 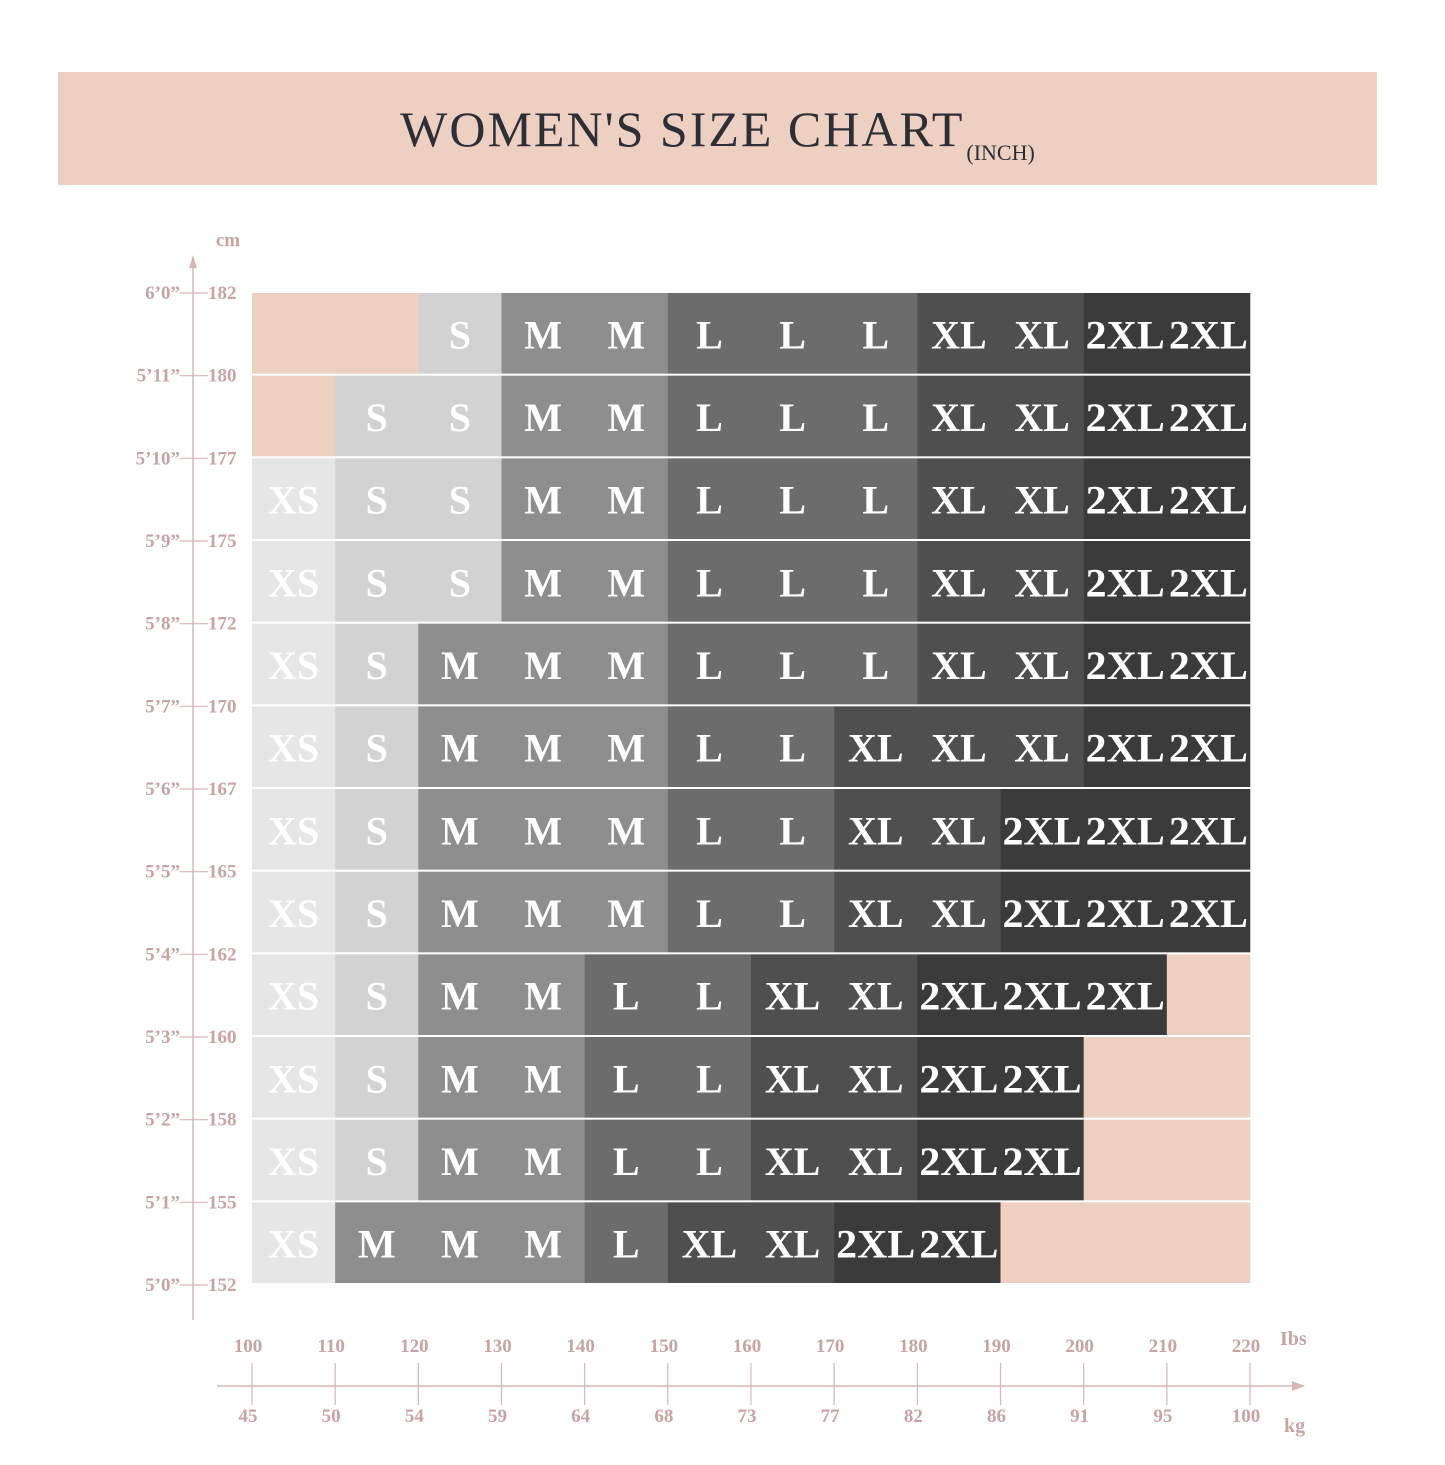 What do you see at coordinates (162, 1120) in the screenshot?
I see `height-inch-label: 5’2”` at bounding box center [162, 1120].